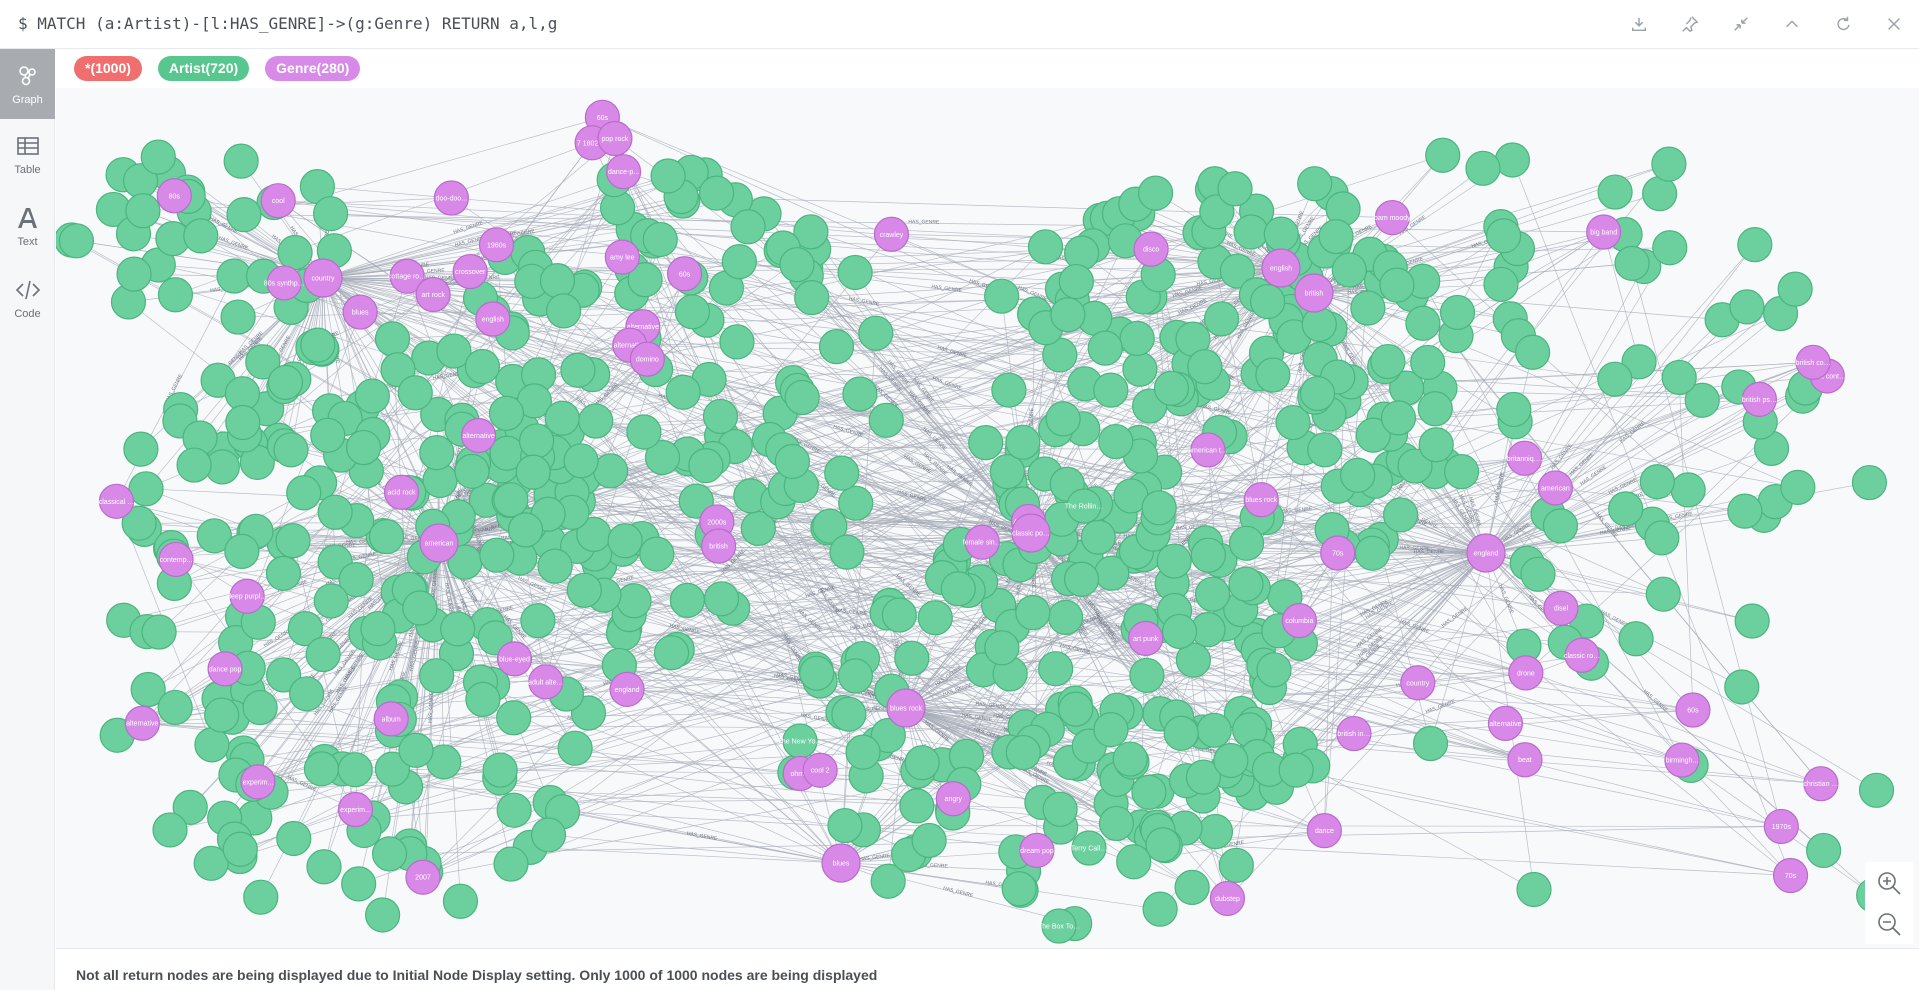 The width and height of the screenshot is (1919, 990). I want to click on zoom-in-button, so click(1889, 882).